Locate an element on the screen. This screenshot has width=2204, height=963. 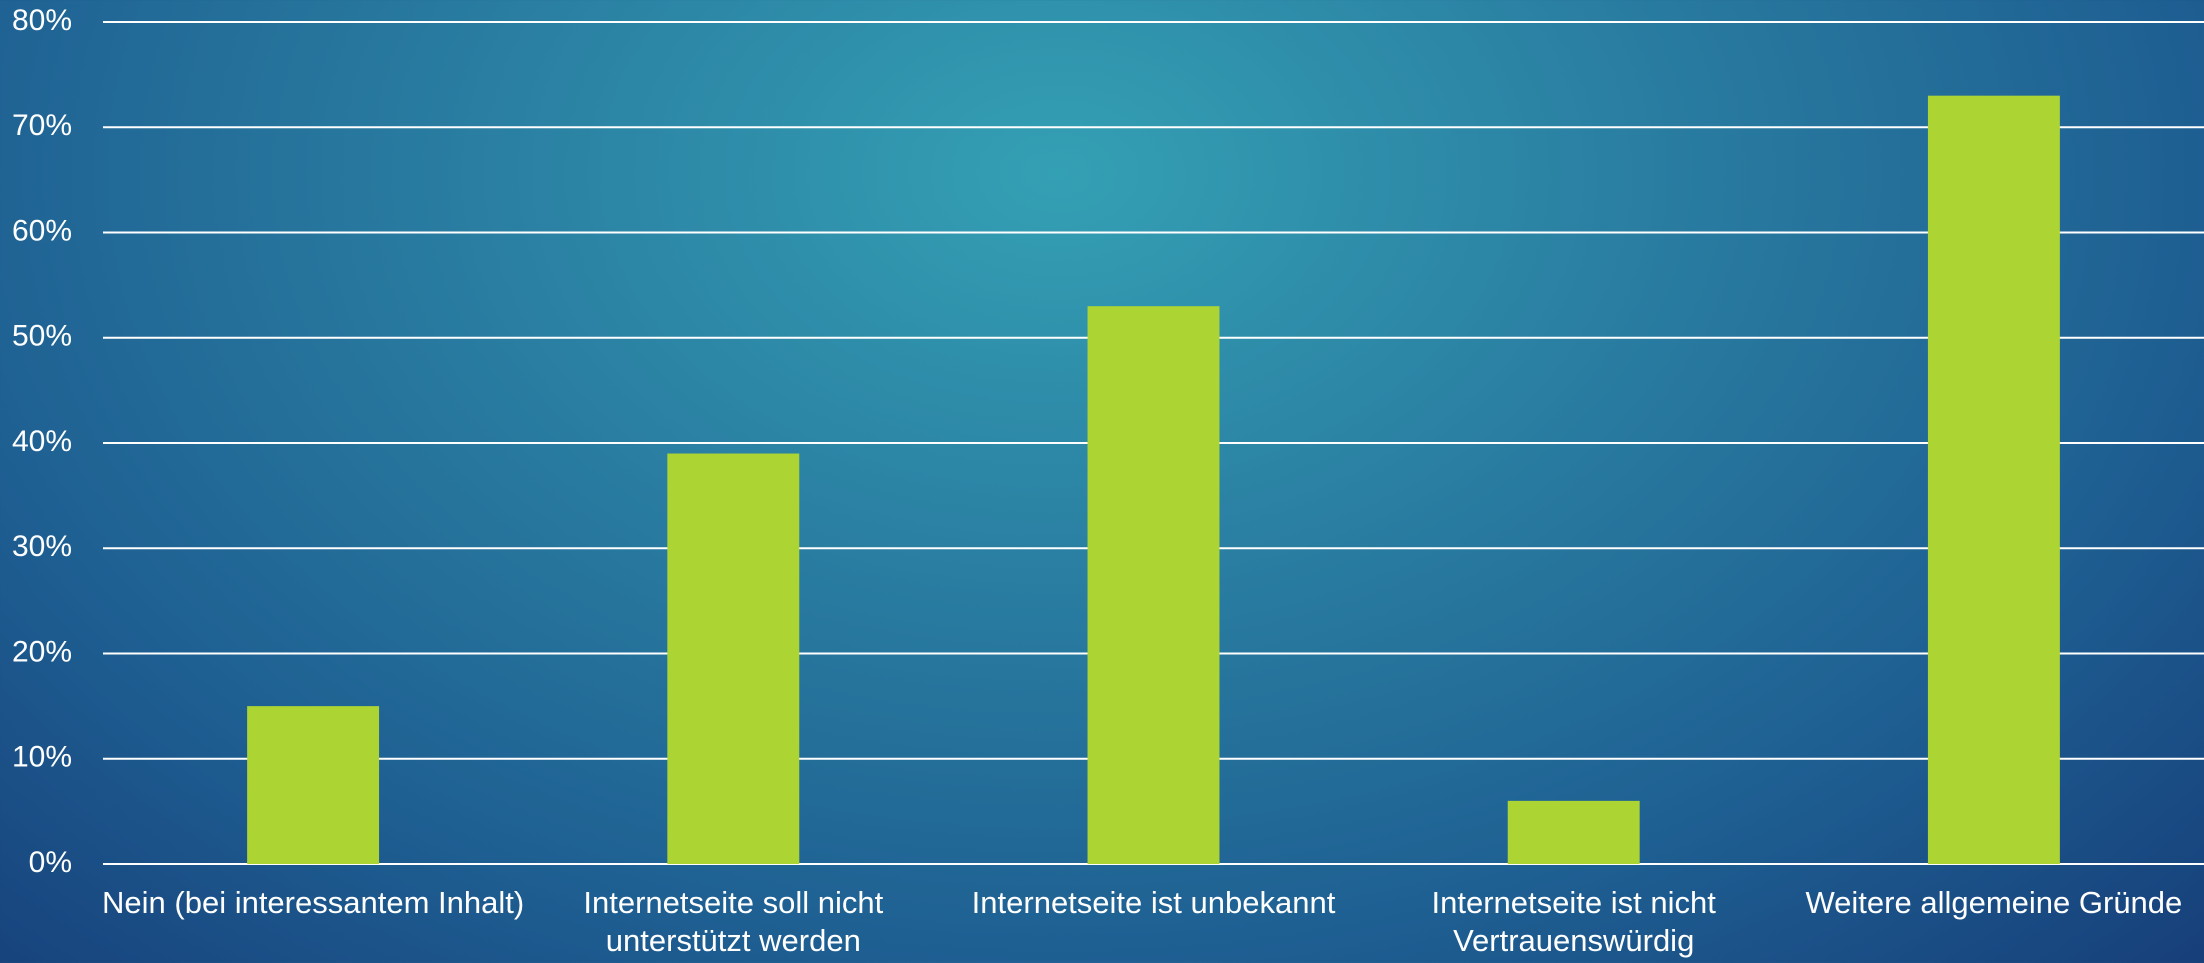
y-tick-label: 50% is located at coordinates (42, 336).